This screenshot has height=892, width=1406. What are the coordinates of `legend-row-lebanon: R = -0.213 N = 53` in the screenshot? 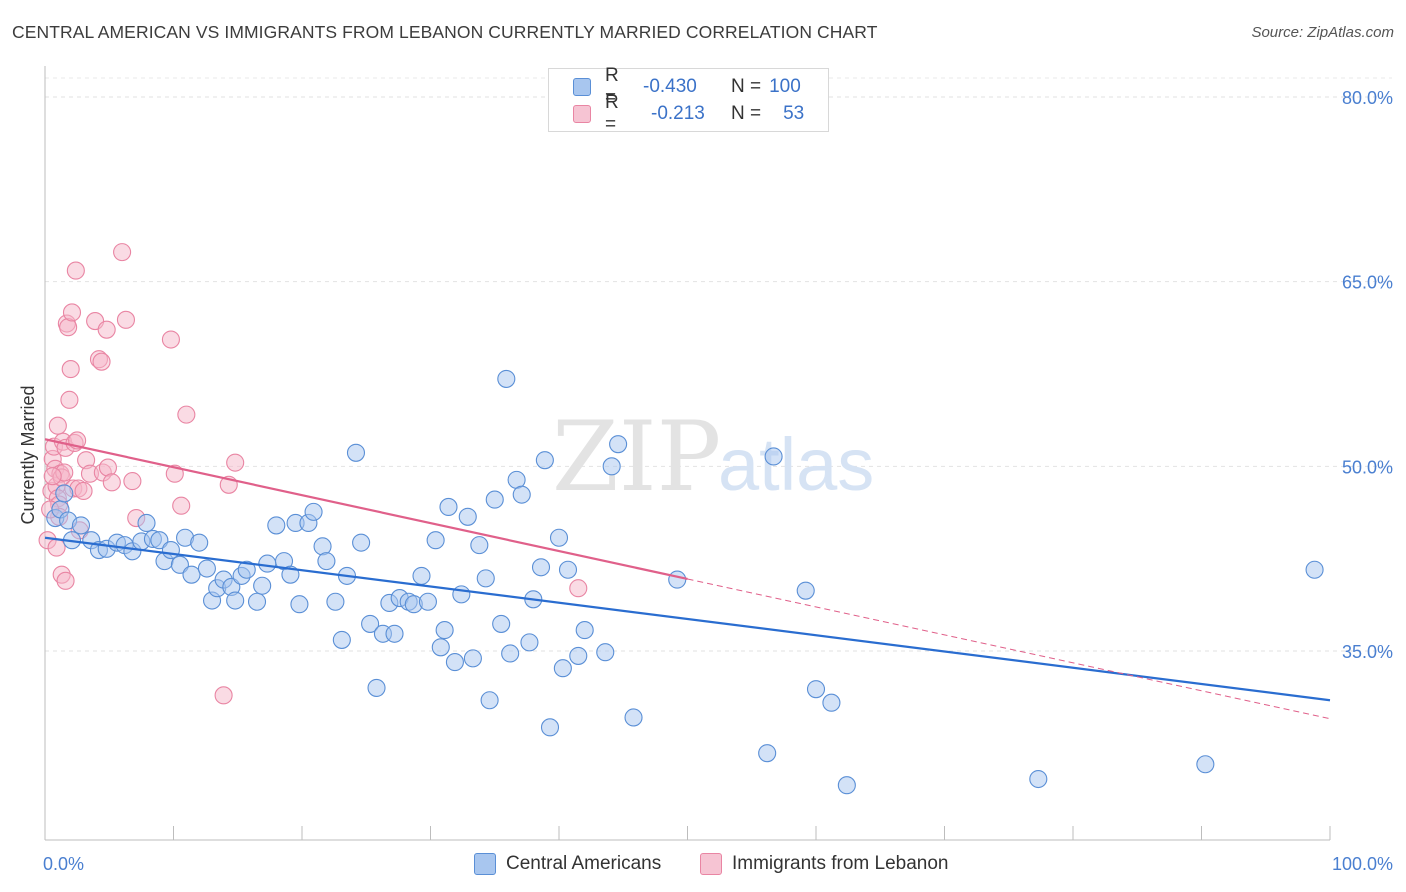 It's located at (689, 113).